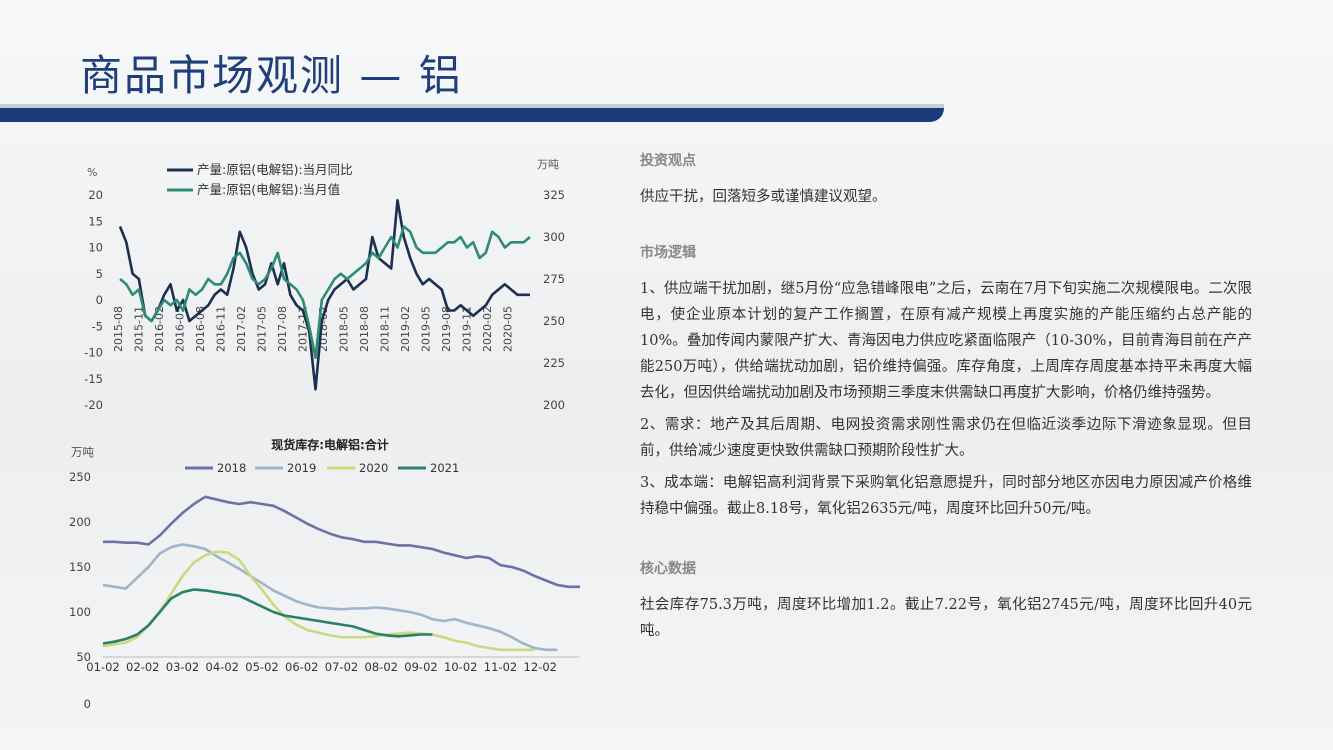 This screenshot has width=1333, height=750. Describe the element at coordinates (261, 667) in the screenshot. I see `x-tick-label: 05-02` at that location.